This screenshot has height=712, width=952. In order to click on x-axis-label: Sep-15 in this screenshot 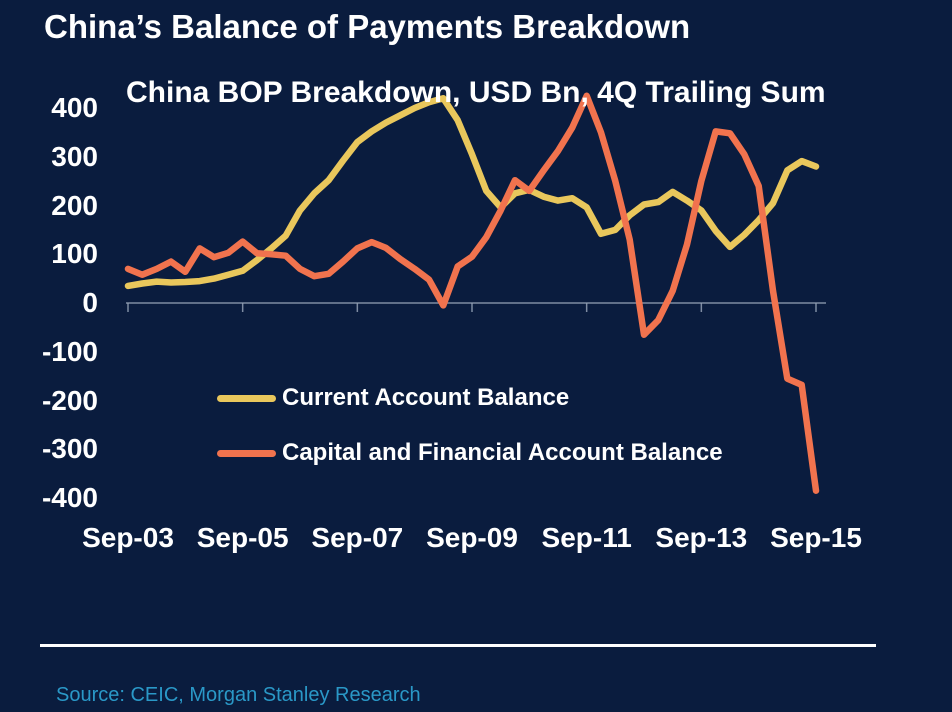, I will do `click(816, 537)`.